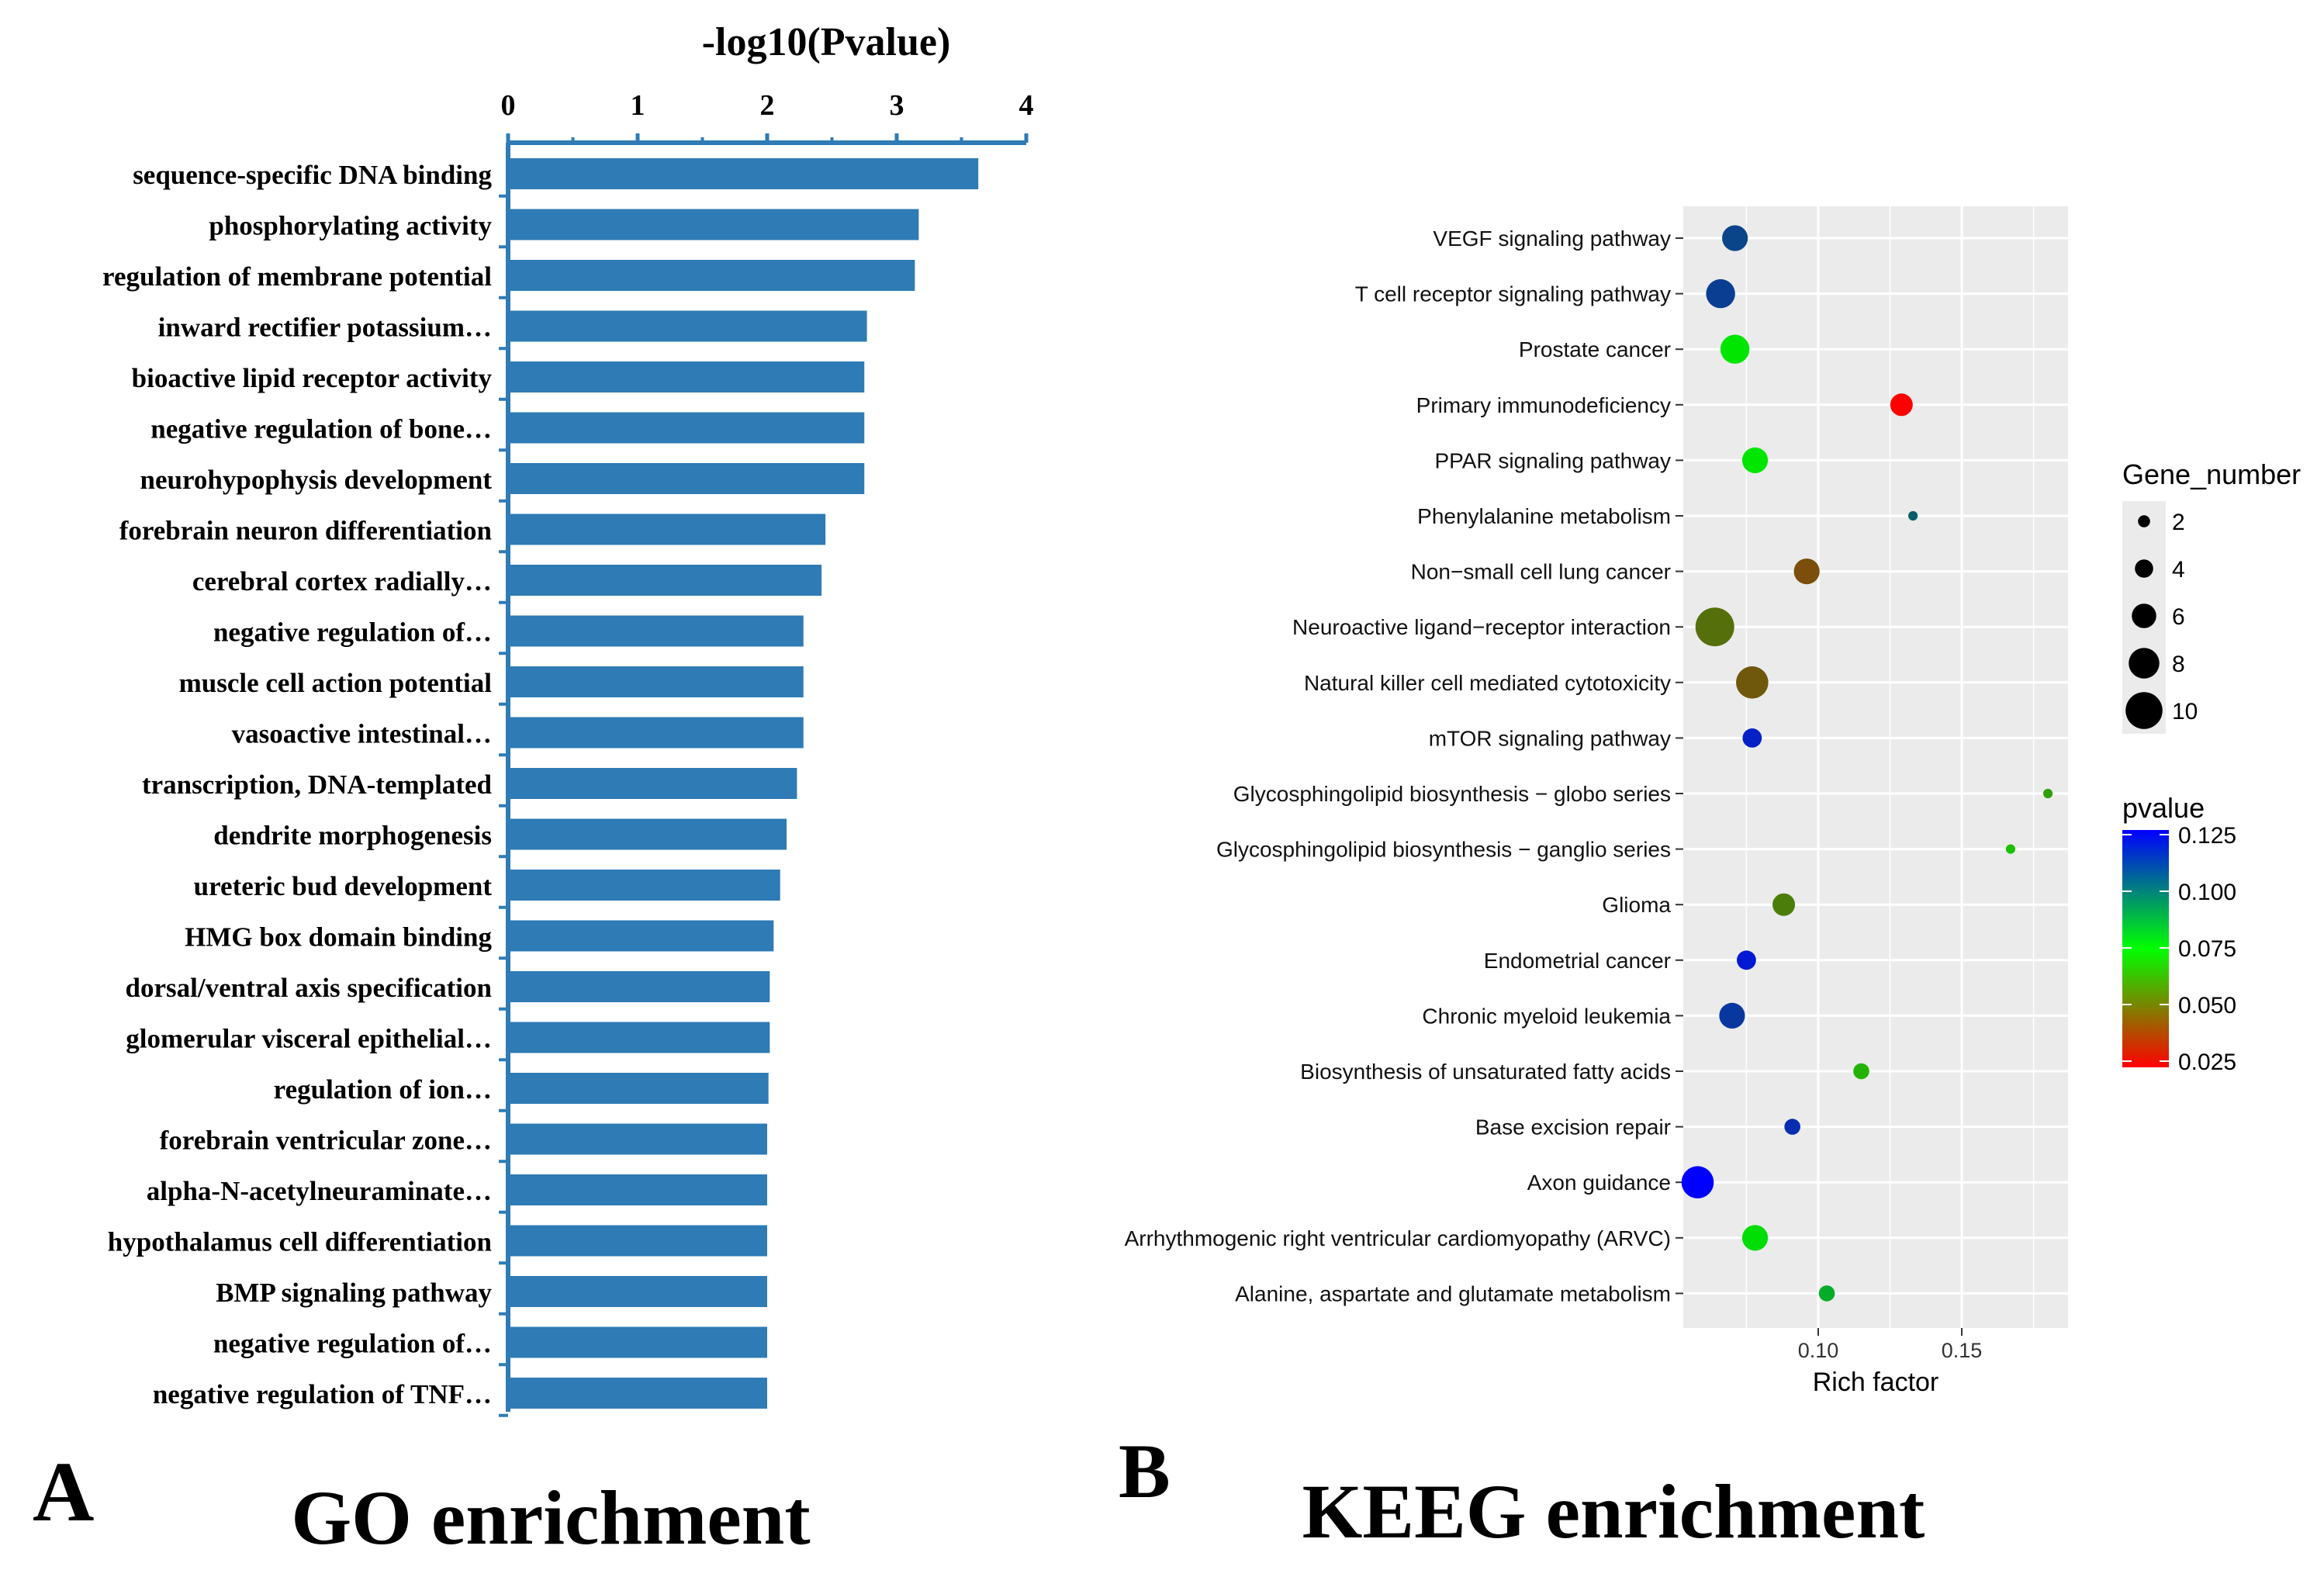 The image size is (2324, 1570). I want to click on category-label: hypothalamus cell differentiation, so click(300, 1242).